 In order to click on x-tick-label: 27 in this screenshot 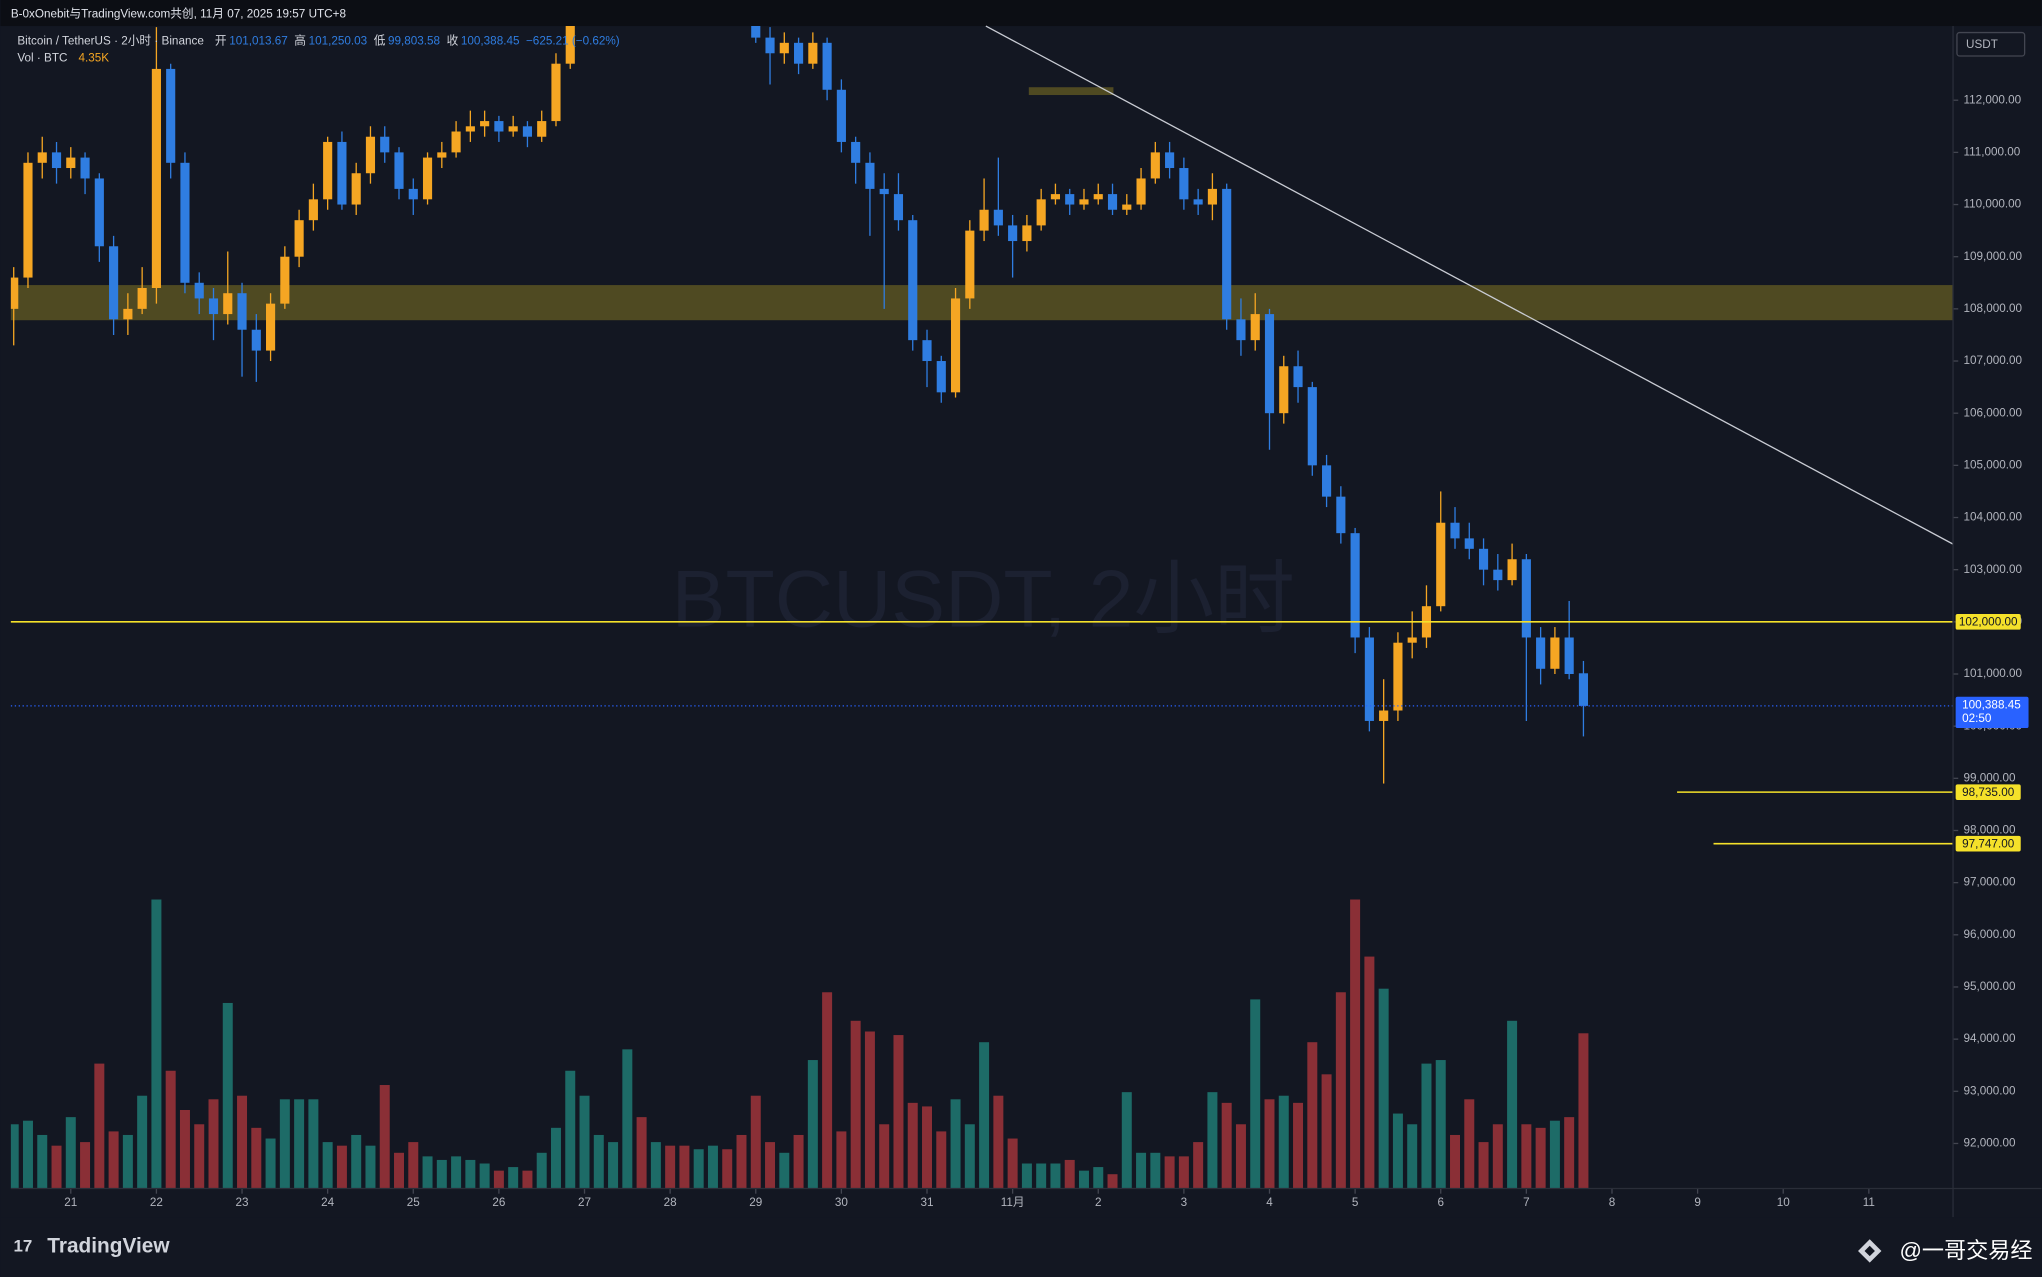, I will do `click(584, 1202)`.